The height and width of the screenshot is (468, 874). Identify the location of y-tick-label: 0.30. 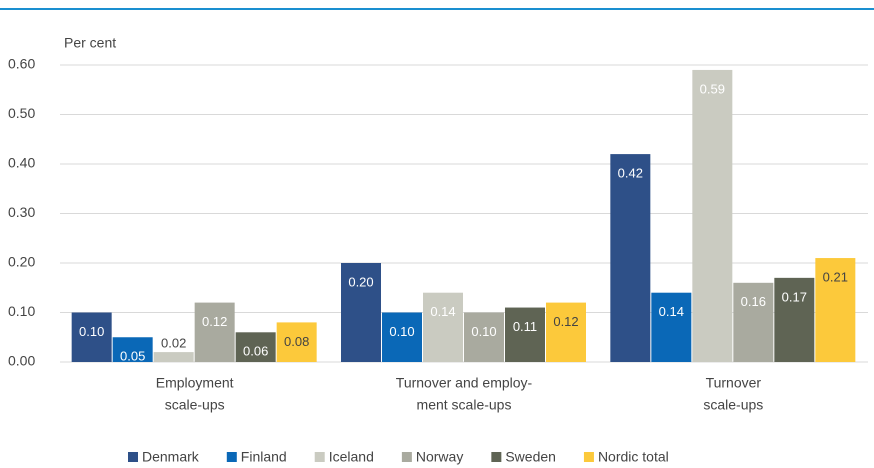
(21, 212).